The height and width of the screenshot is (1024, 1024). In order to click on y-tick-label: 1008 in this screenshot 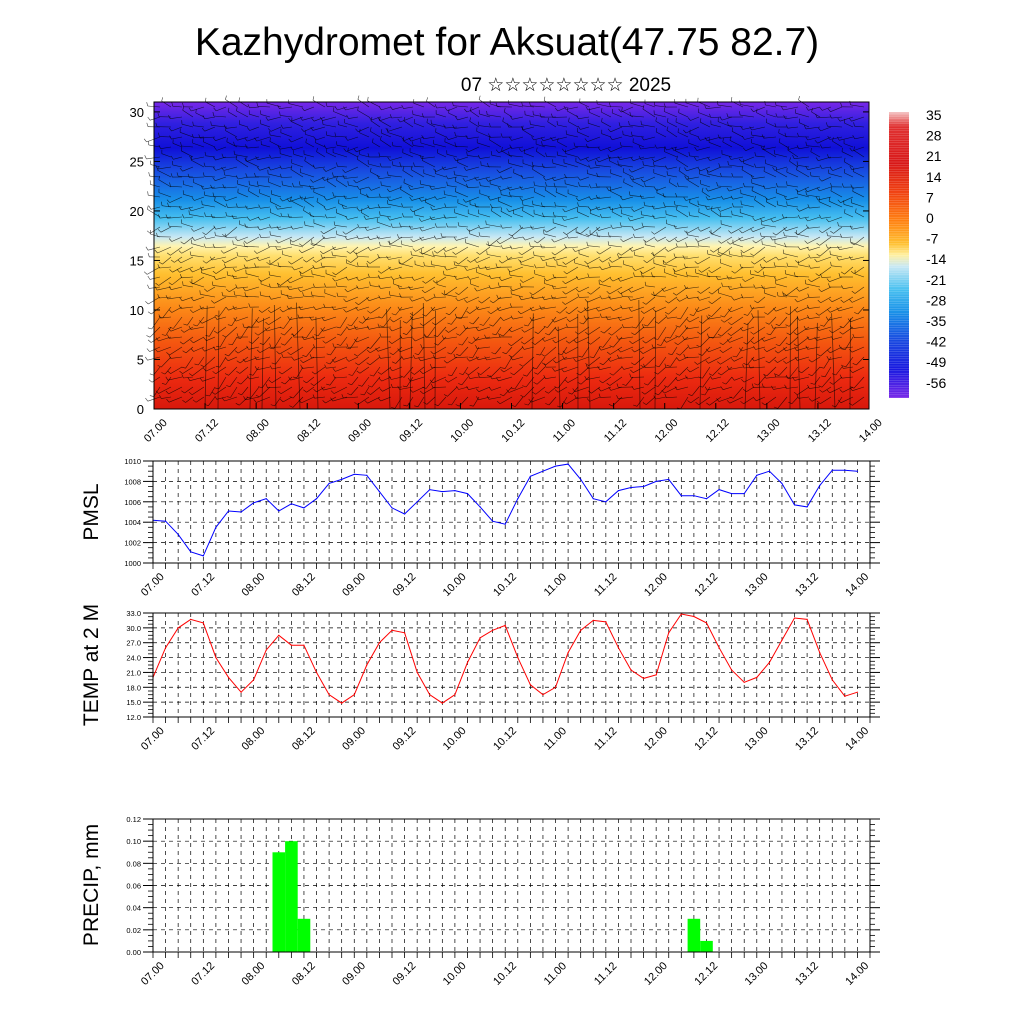, I will do `click(132, 481)`.